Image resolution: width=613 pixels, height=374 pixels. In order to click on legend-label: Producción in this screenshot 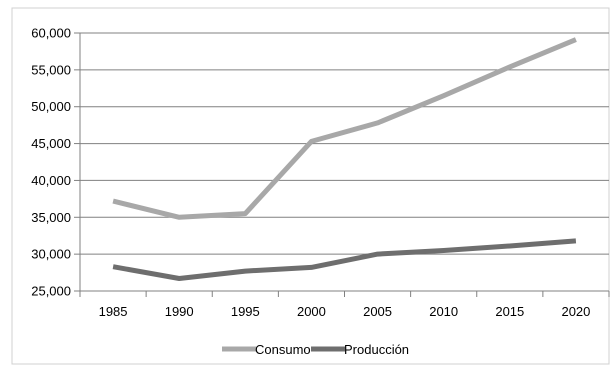, I will do `click(376, 349)`.